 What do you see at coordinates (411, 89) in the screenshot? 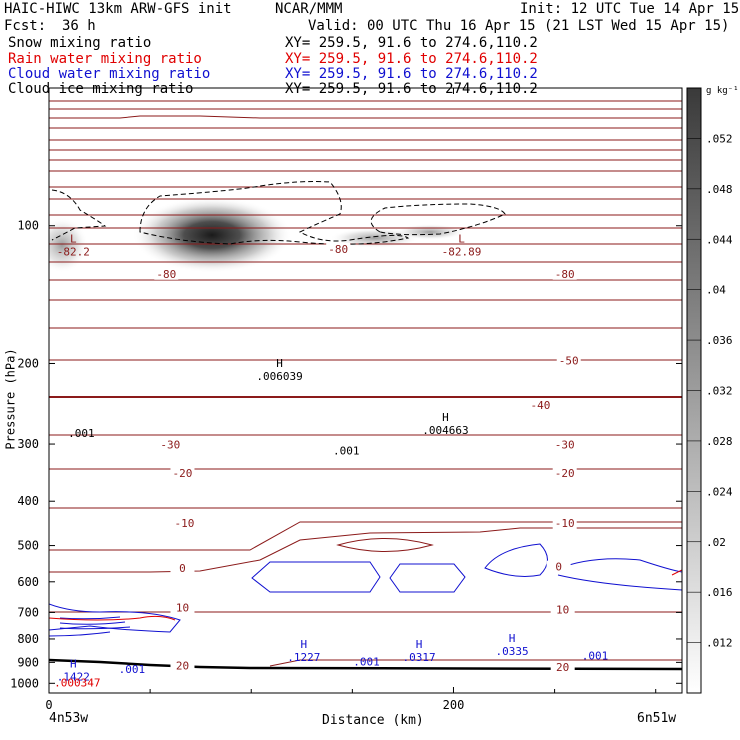
I see `field-ice-xy: XY= 259.5, 91.6 to 274.6,110.2` at bounding box center [411, 89].